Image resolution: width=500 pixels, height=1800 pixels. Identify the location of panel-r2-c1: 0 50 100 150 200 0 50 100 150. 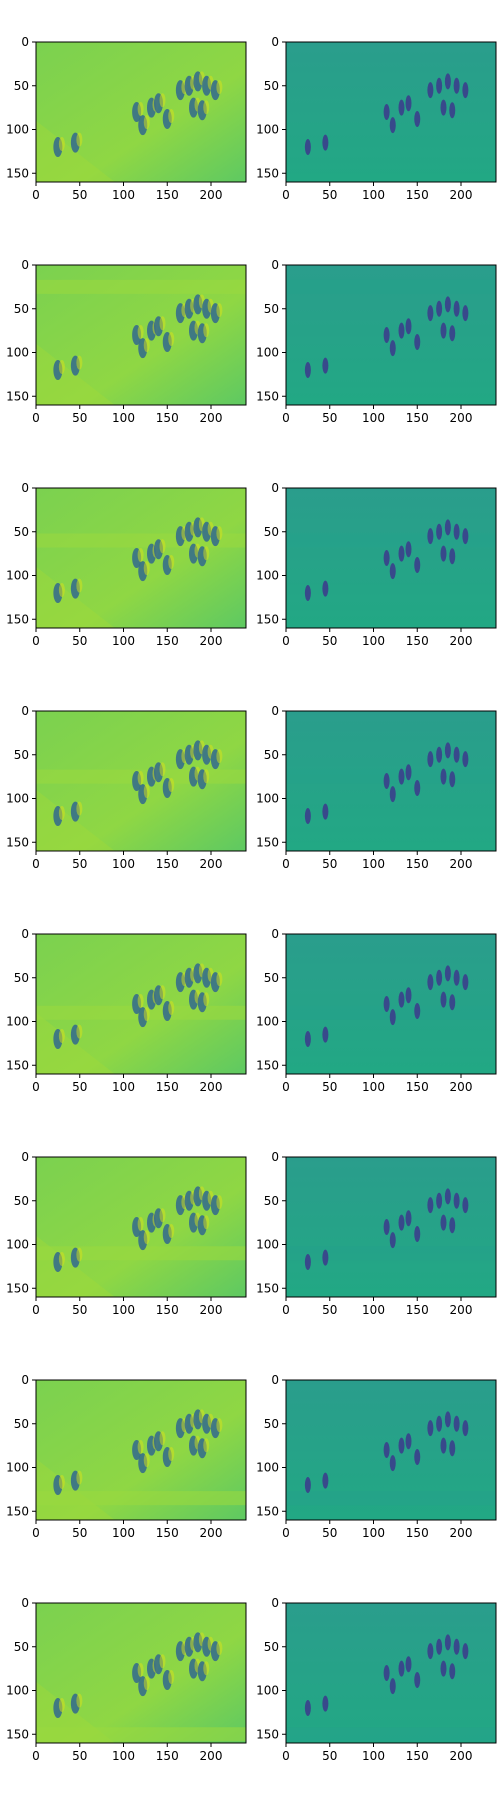
(126, 341).